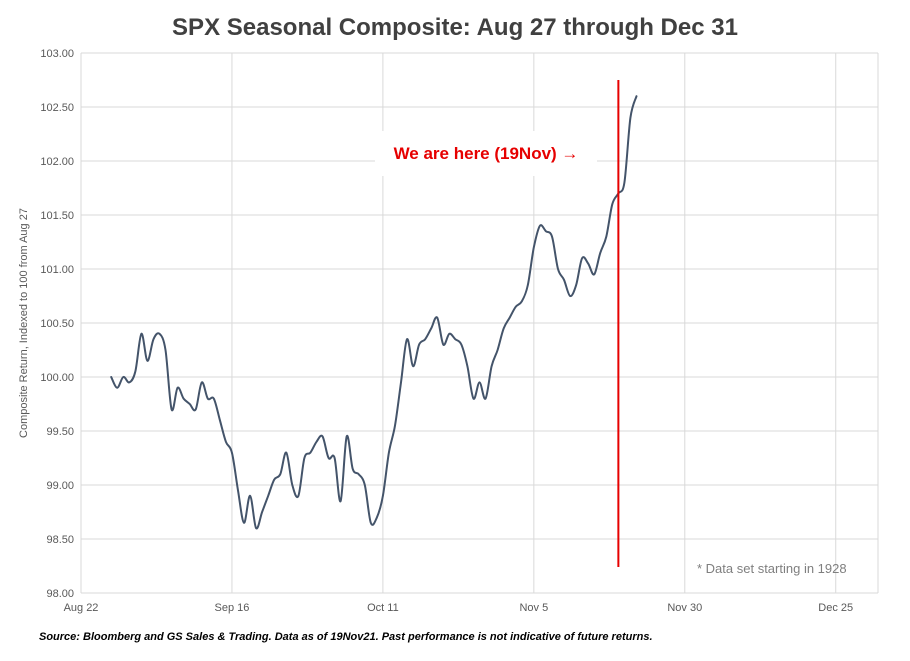 This screenshot has height=661, width=910. What do you see at coordinates (60, 432) in the screenshot?
I see `y-tick-label: 99.50` at bounding box center [60, 432].